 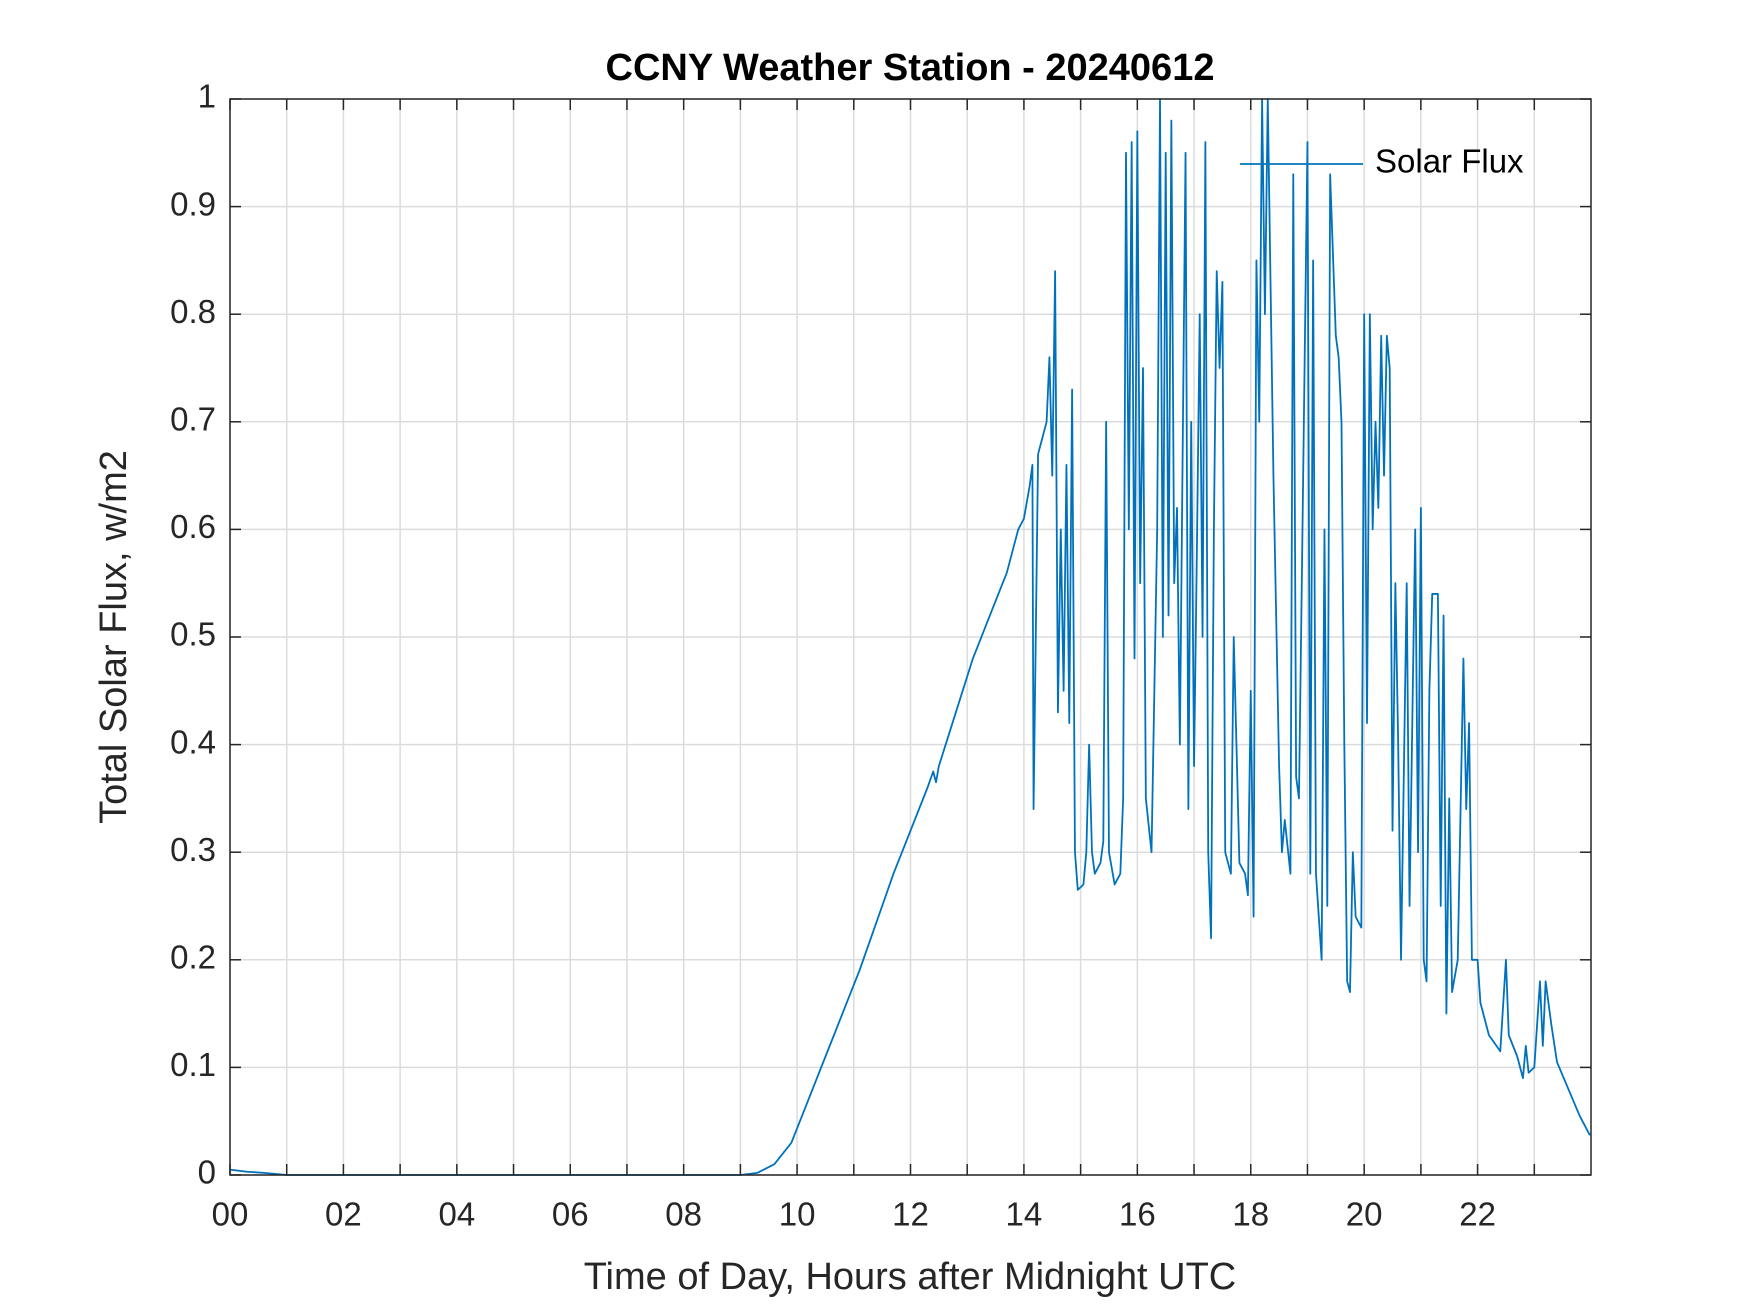 I want to click on y-tick-label: 0.9, so click(x=193, y=203).